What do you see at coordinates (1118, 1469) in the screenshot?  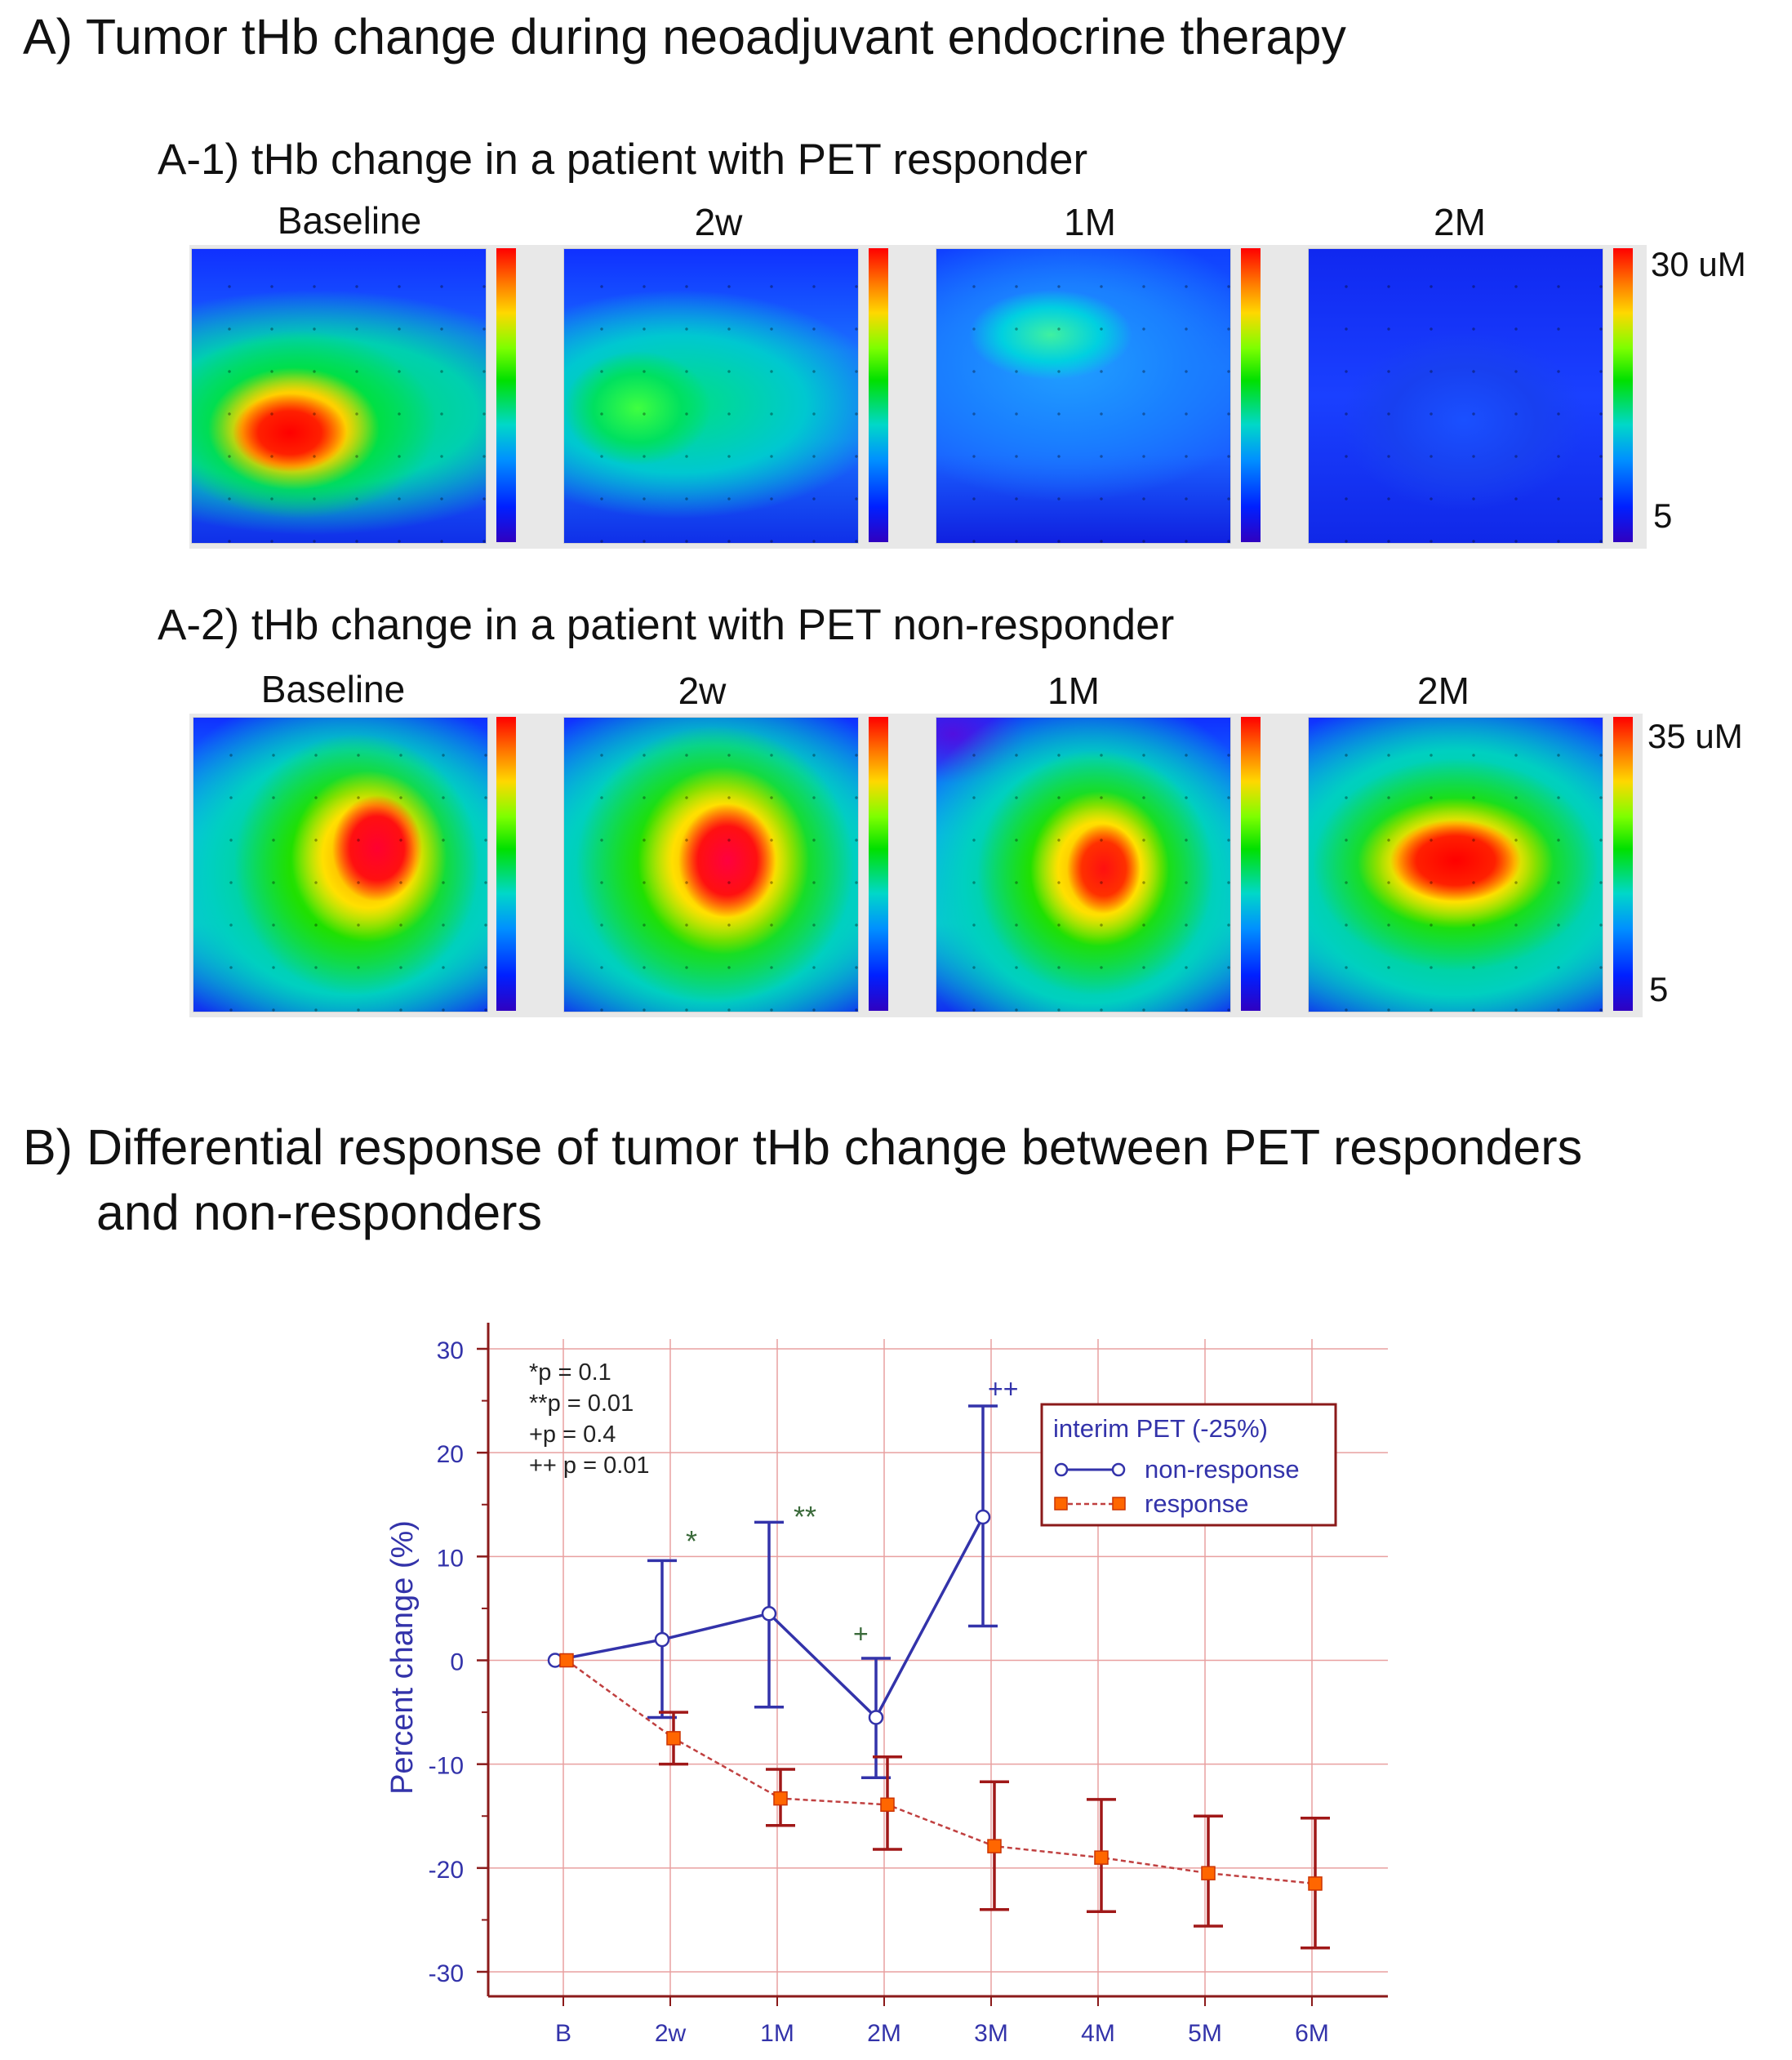 I see `legend-marker-non-response-end` at bounding box center [1118, 1469].